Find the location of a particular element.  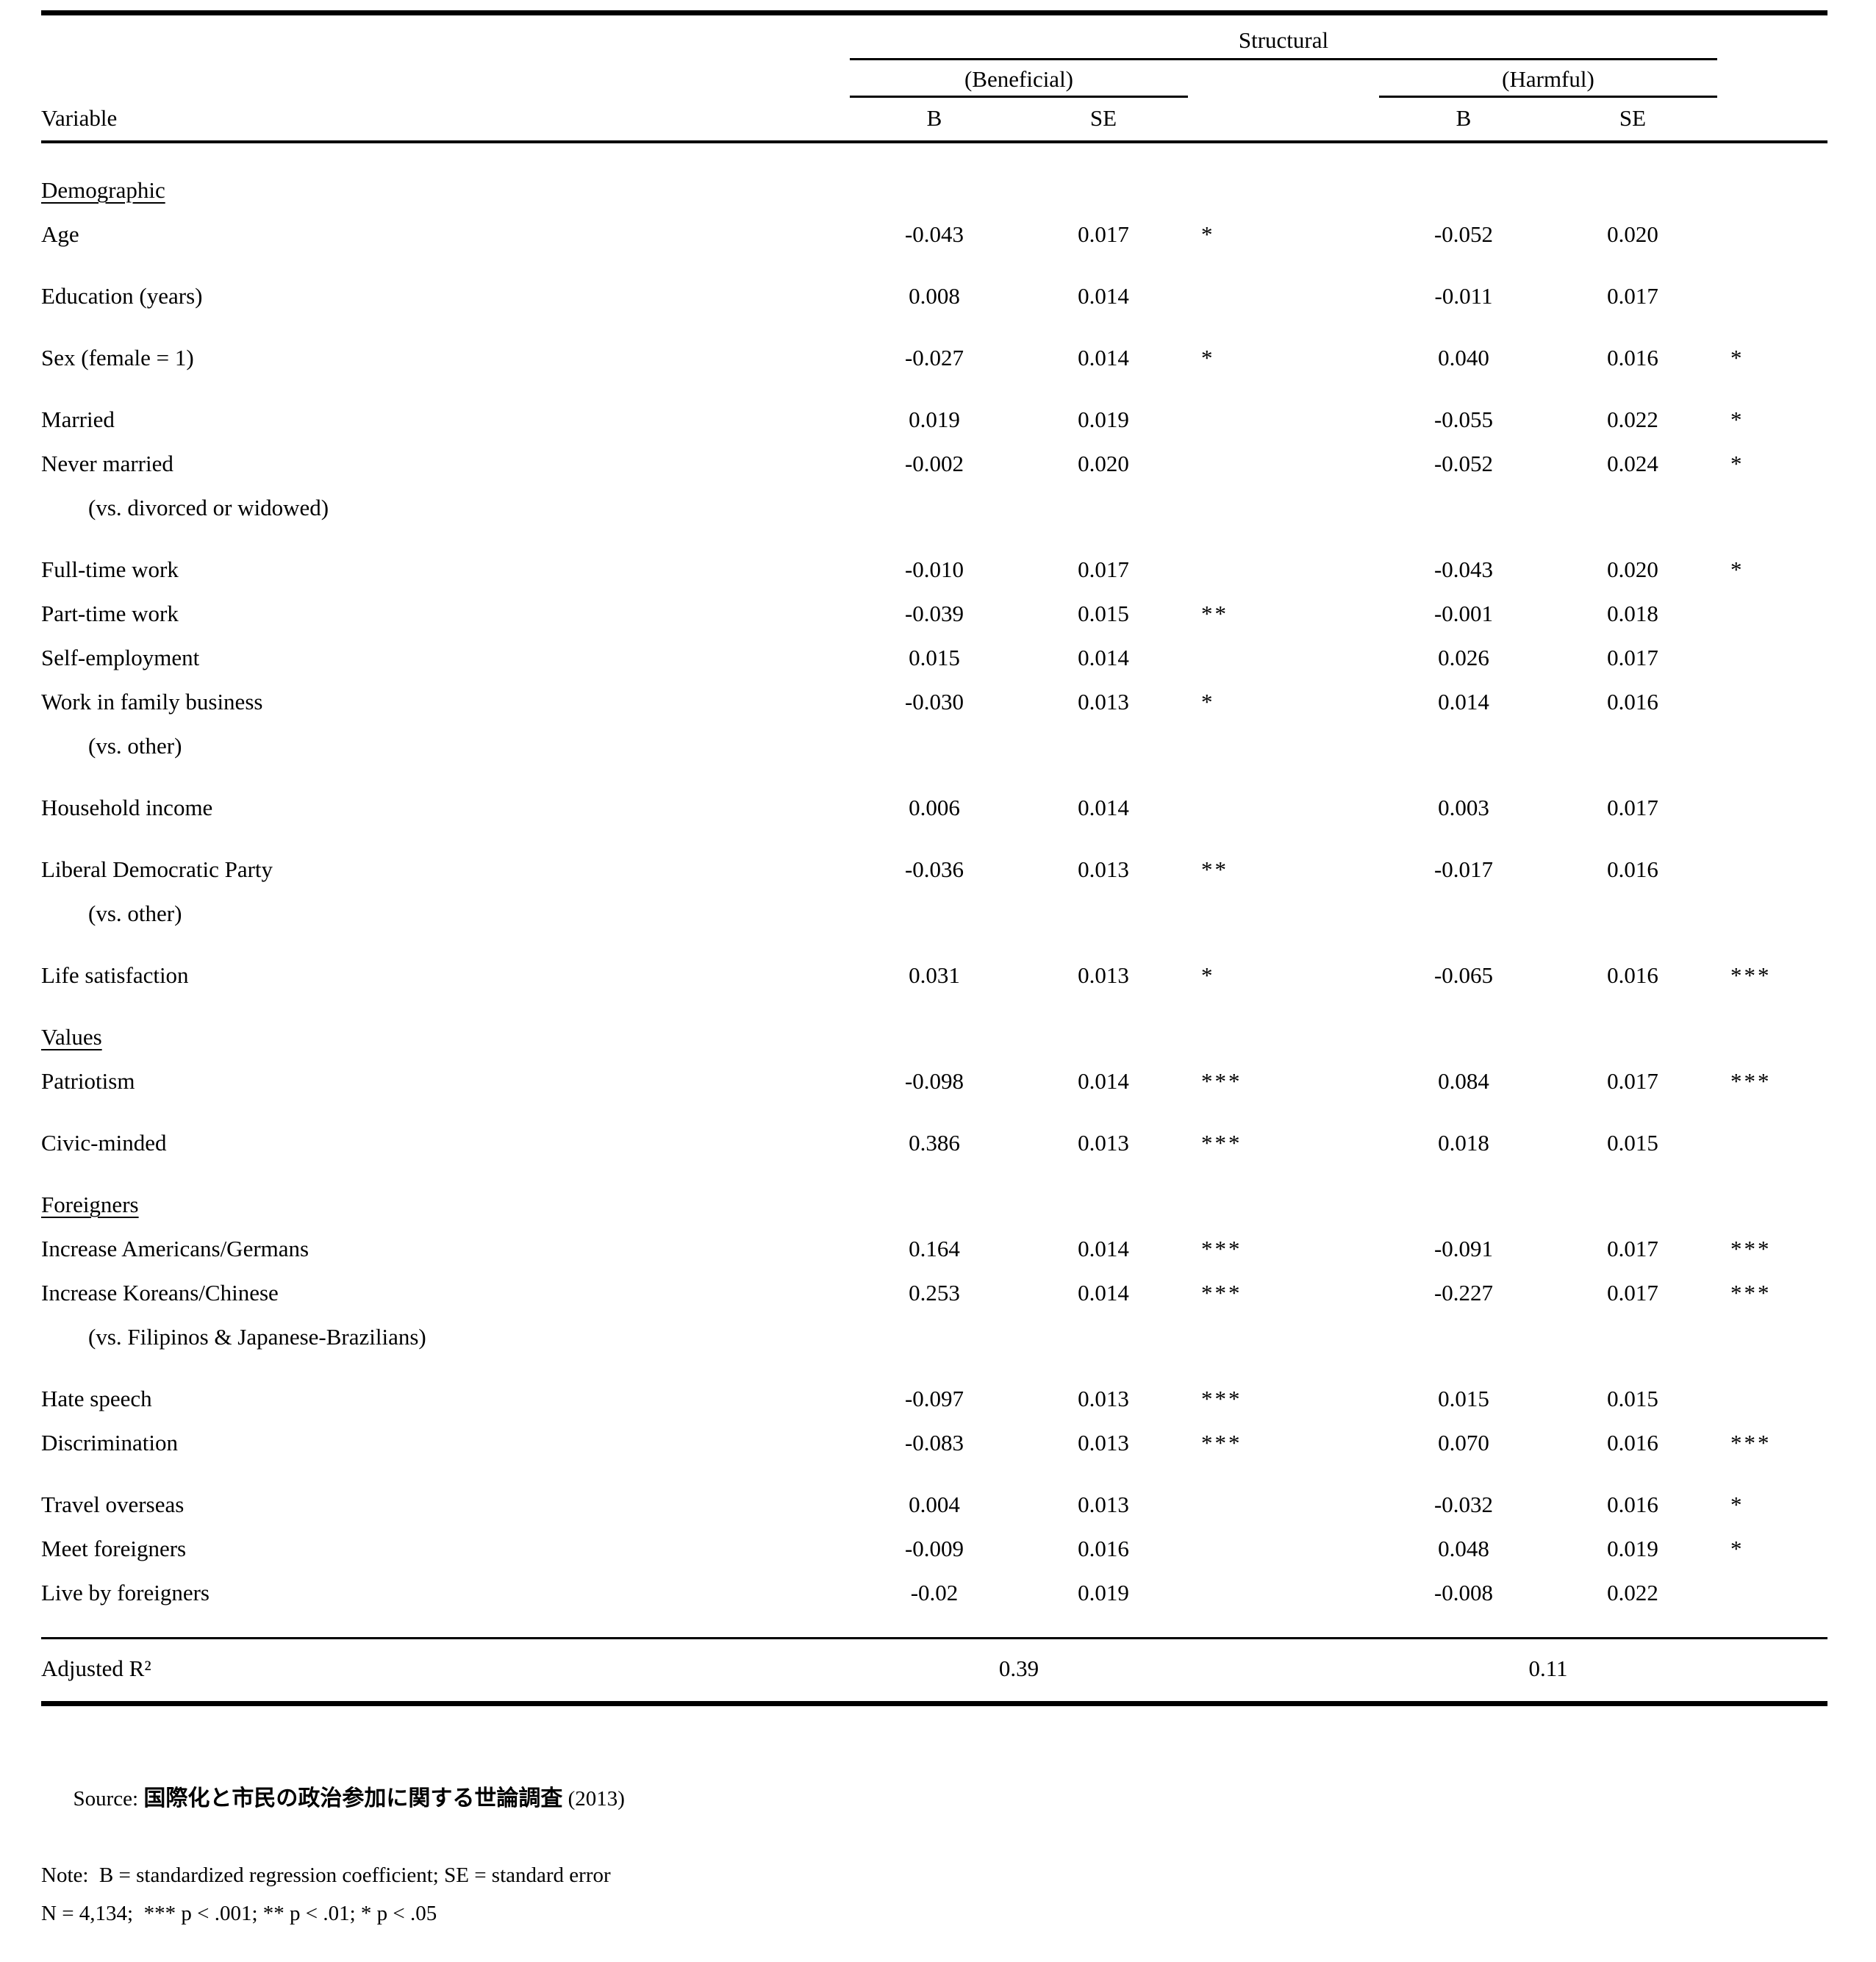

column-header-b-harmful: B is located at coordinates (1464, 118).